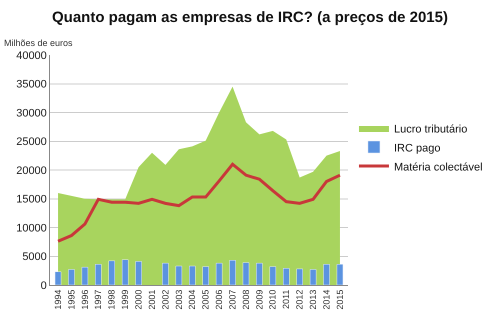 The image size is (500, 330). I want to click on y-tick-label: 25000, so click(31, 142).